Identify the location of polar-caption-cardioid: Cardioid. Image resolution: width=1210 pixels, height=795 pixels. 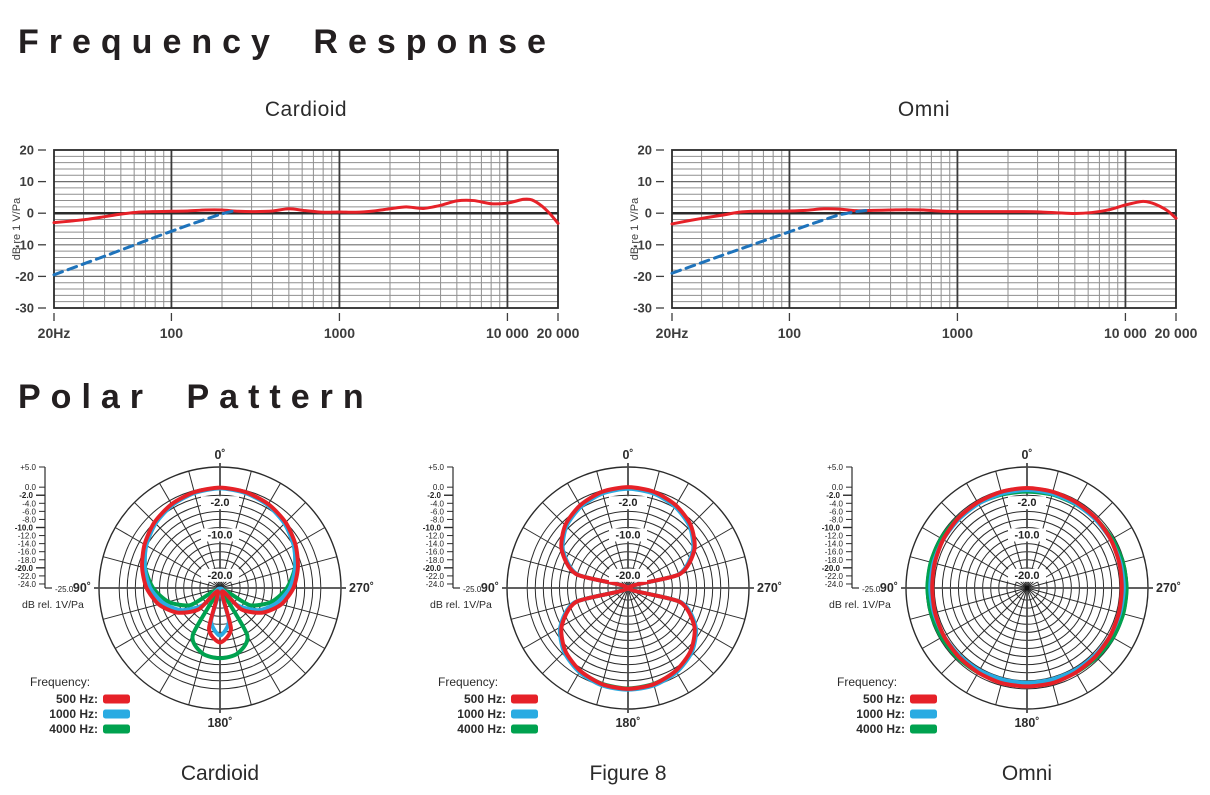
(220, 773).